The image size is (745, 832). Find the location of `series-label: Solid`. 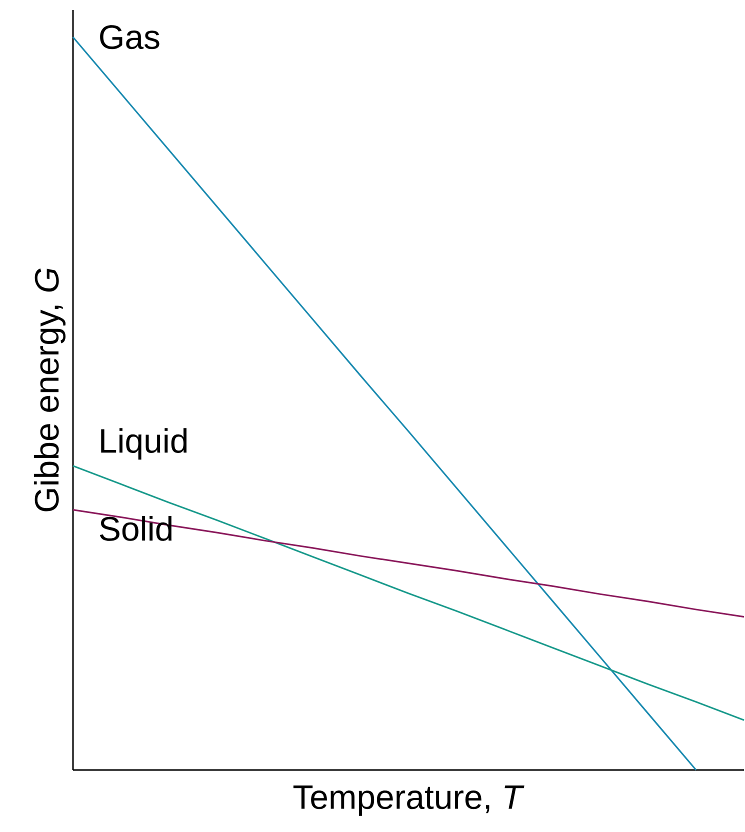

series-label: Solid is located at coordinates (136, 528).